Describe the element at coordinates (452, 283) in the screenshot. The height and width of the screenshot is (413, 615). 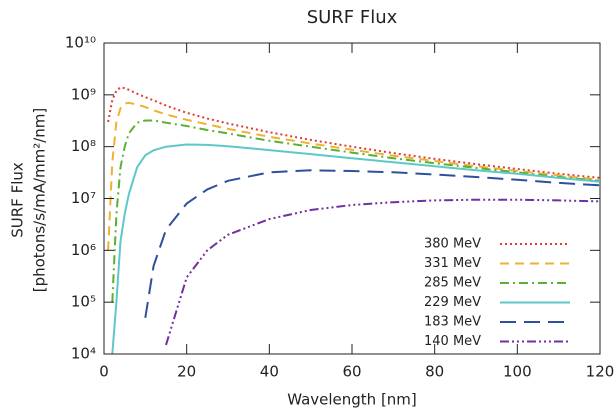
I see `legend-label: 285 MeV` at that location.